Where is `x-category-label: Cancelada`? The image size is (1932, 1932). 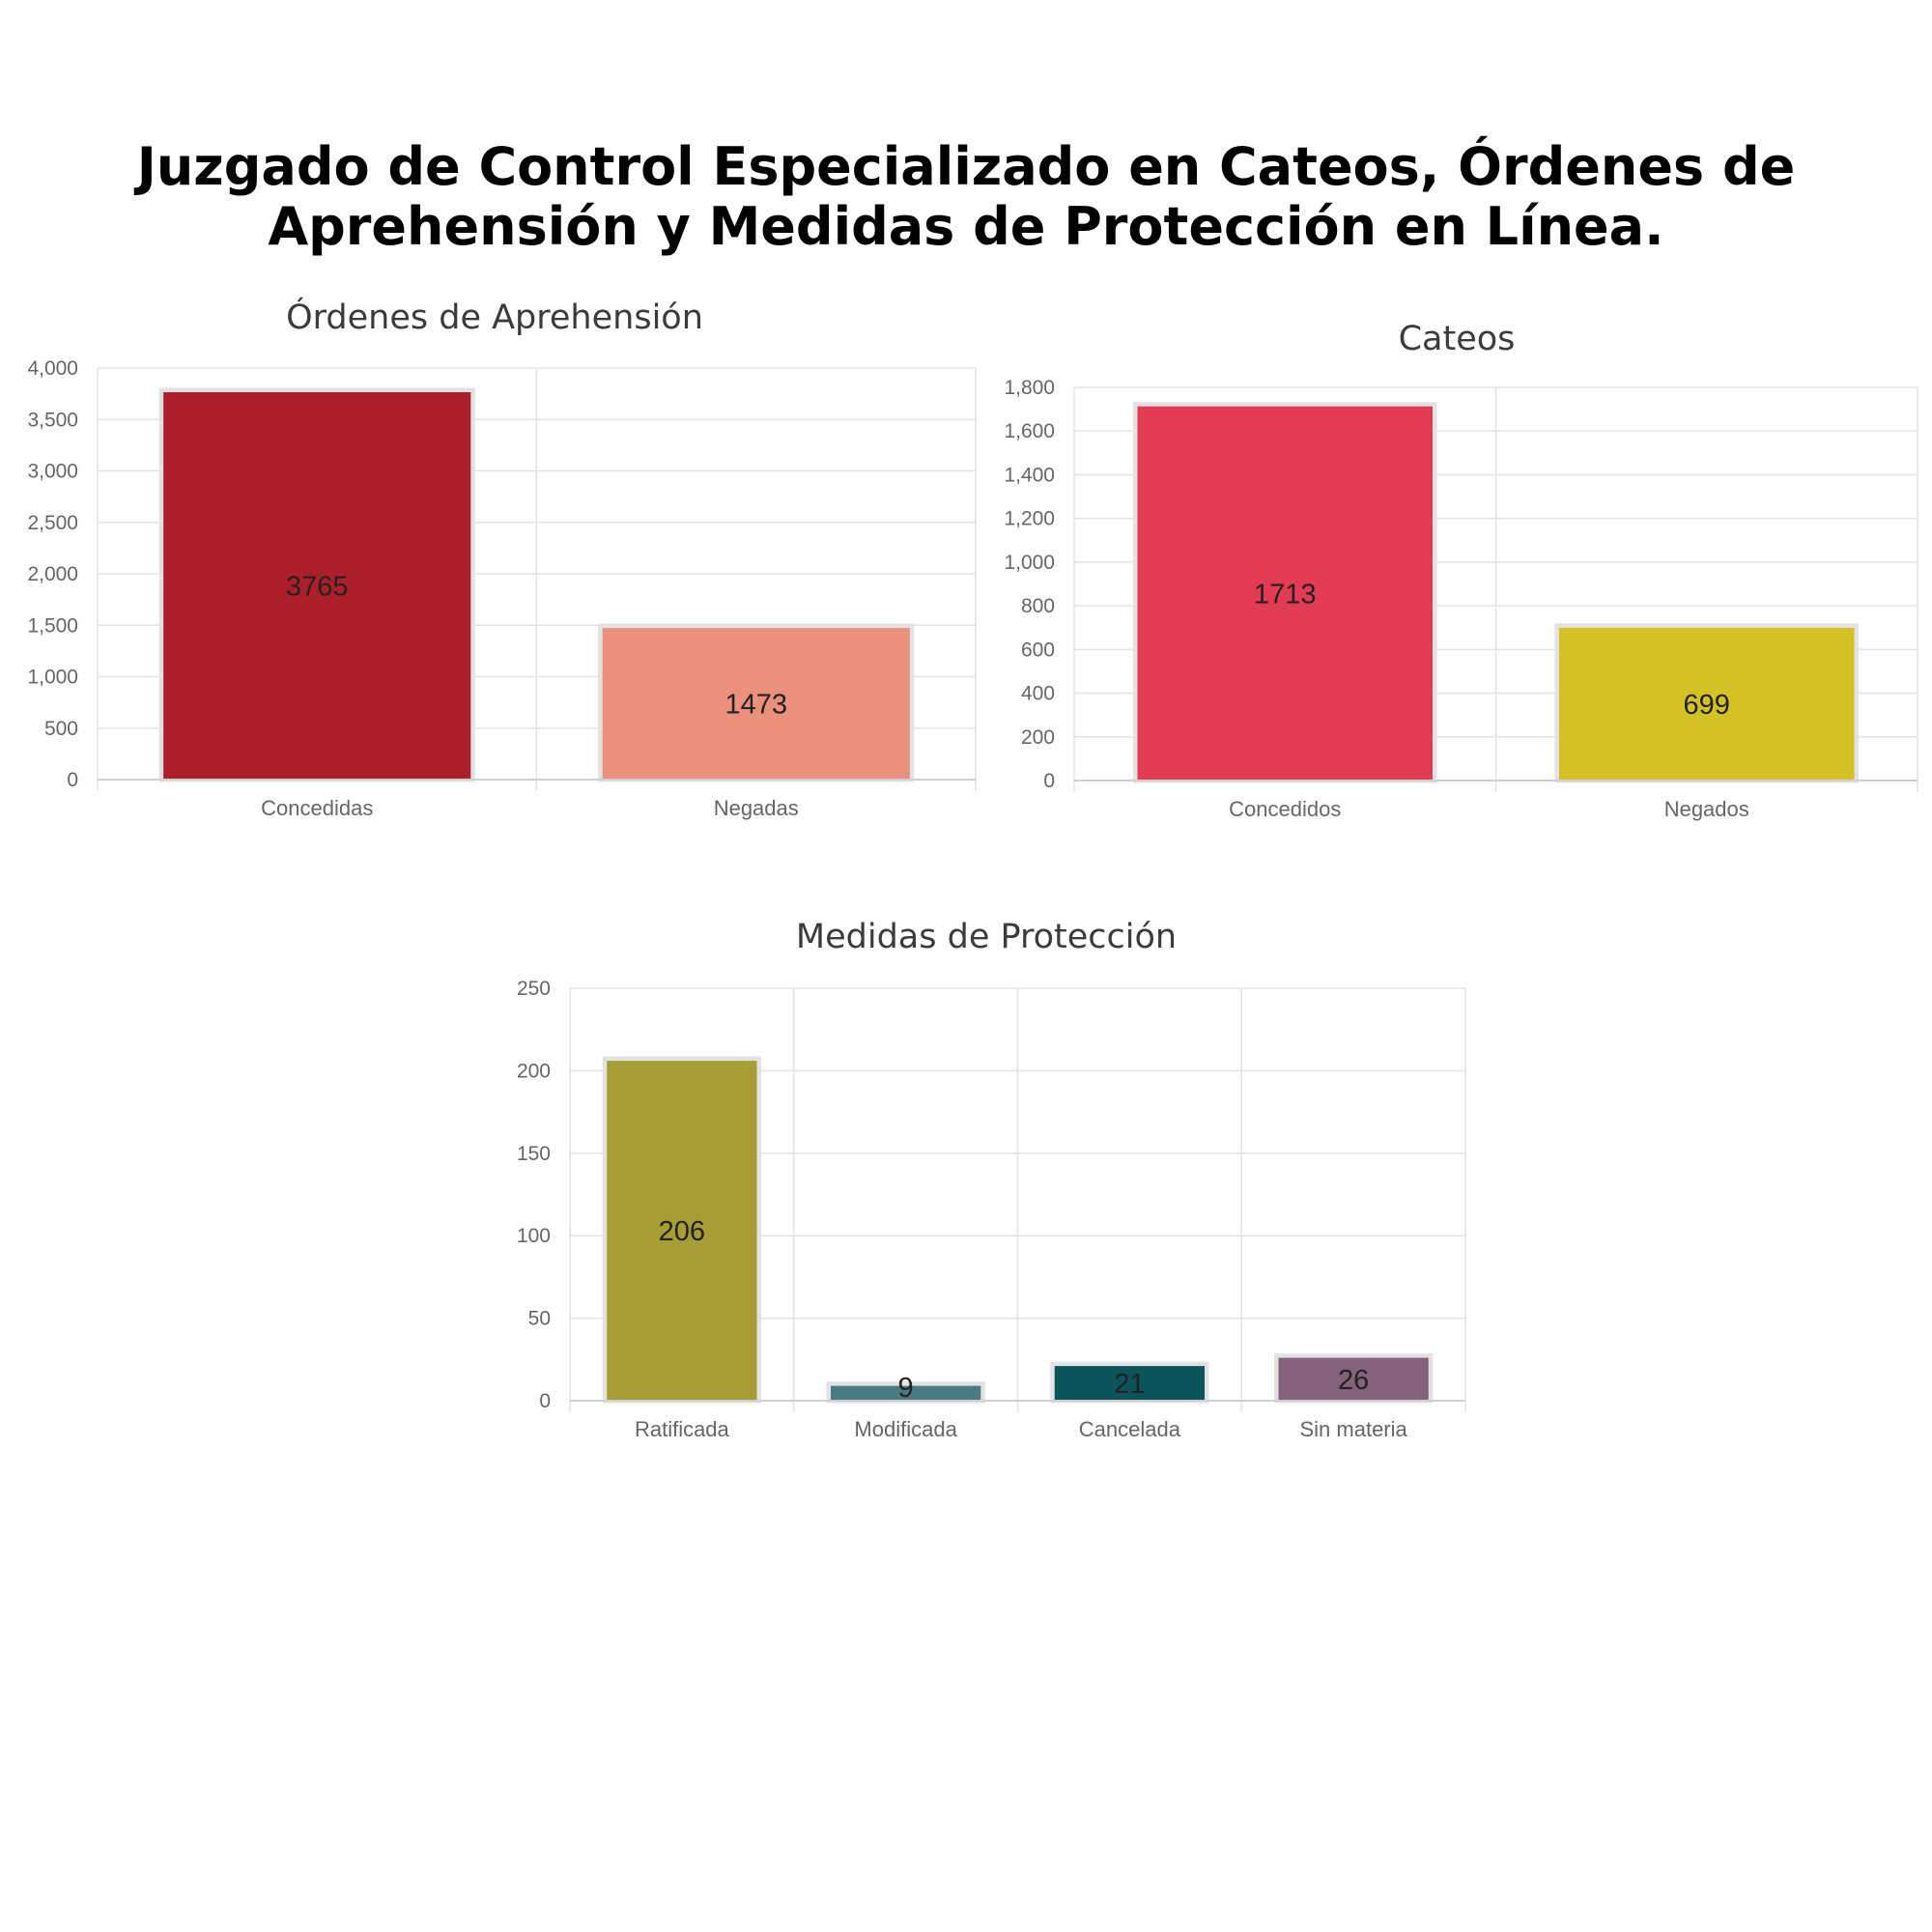
x-category-label: Cancelada is located at coordinates (1130, 1429).